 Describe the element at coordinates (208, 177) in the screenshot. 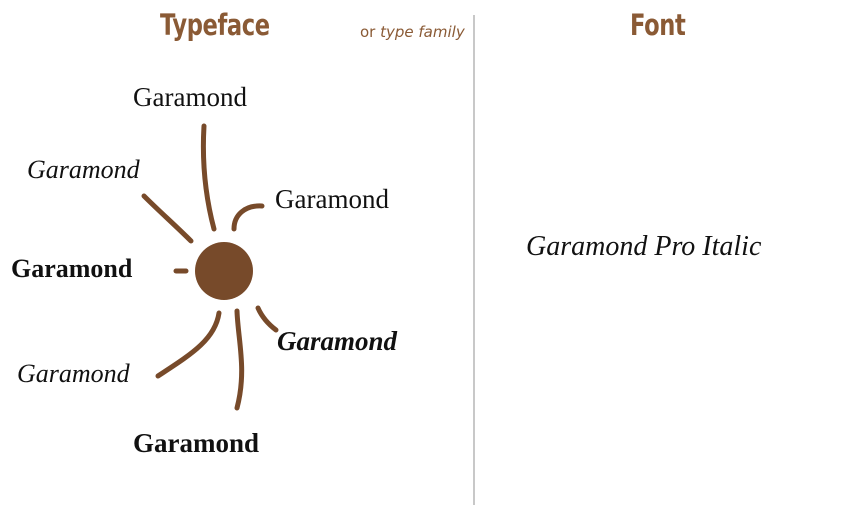

I see `leg-top` at that location.